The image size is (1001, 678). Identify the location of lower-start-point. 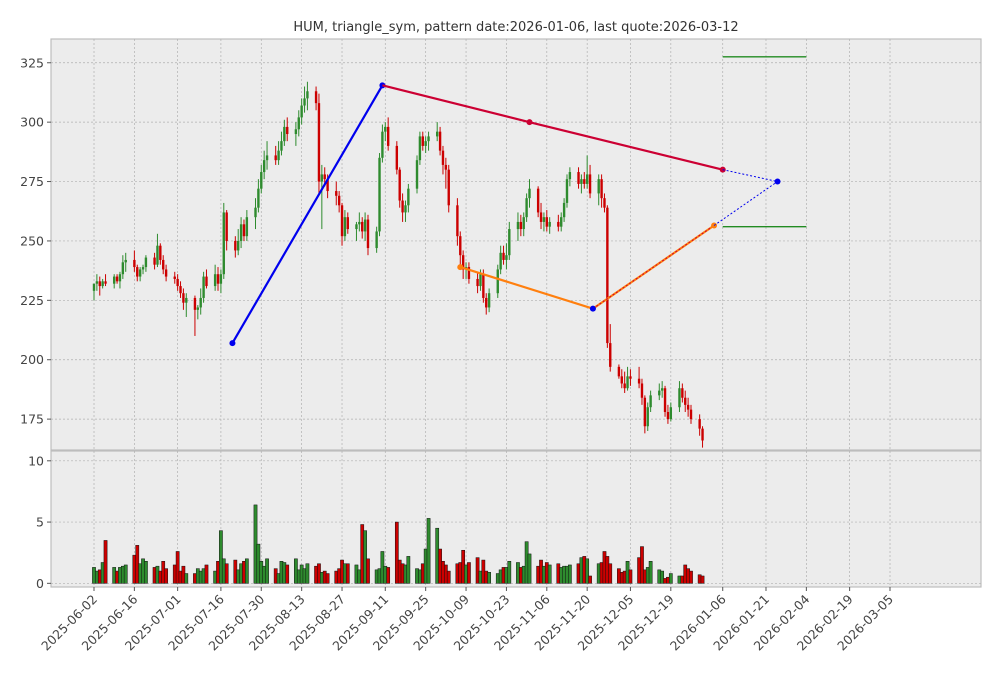
(460, 267).